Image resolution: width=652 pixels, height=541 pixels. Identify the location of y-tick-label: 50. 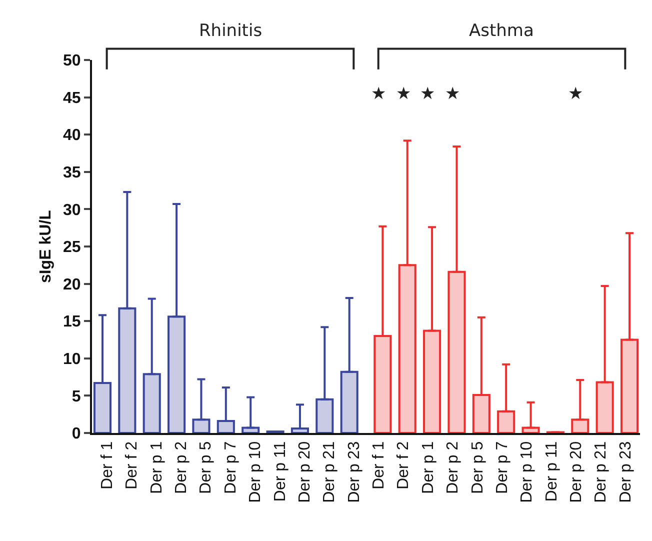
(72, 61).